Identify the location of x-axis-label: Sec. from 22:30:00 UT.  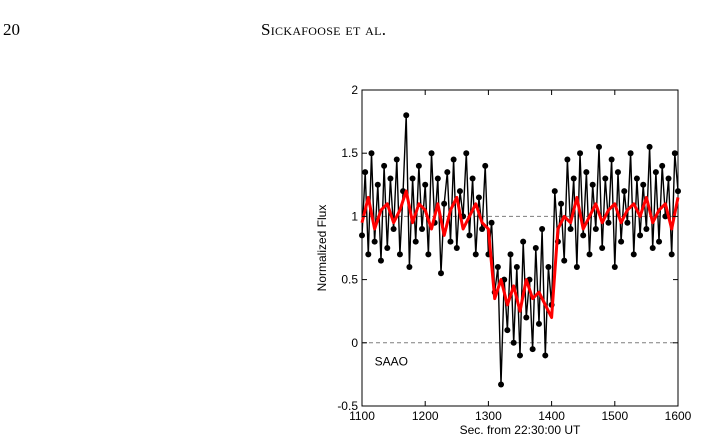
(520, 430).